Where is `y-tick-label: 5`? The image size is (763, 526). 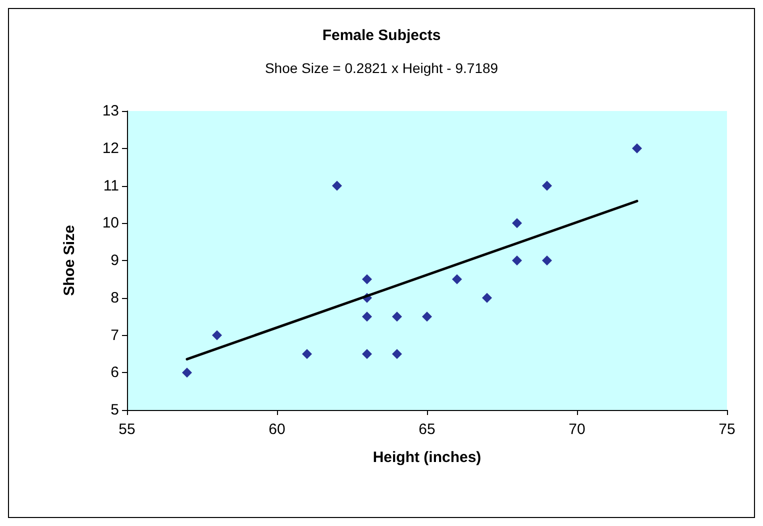 y-tick-label: 5 is located at coordinates (114, 410).